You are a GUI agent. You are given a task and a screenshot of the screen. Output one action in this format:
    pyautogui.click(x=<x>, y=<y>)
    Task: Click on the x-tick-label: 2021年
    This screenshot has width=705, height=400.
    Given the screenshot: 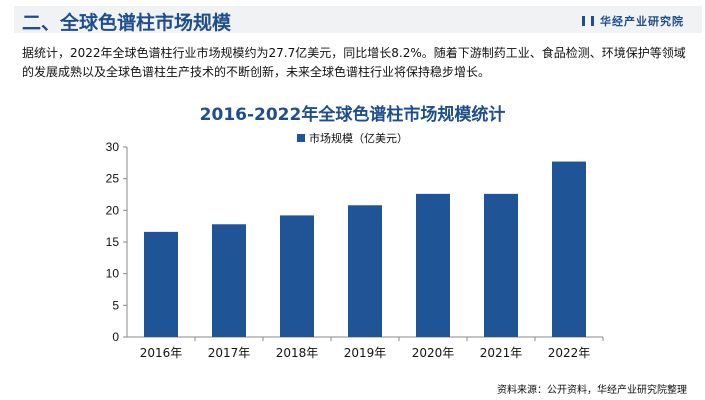 What is the action you would take?
    pyautogui.click(x=501, y=353)
    